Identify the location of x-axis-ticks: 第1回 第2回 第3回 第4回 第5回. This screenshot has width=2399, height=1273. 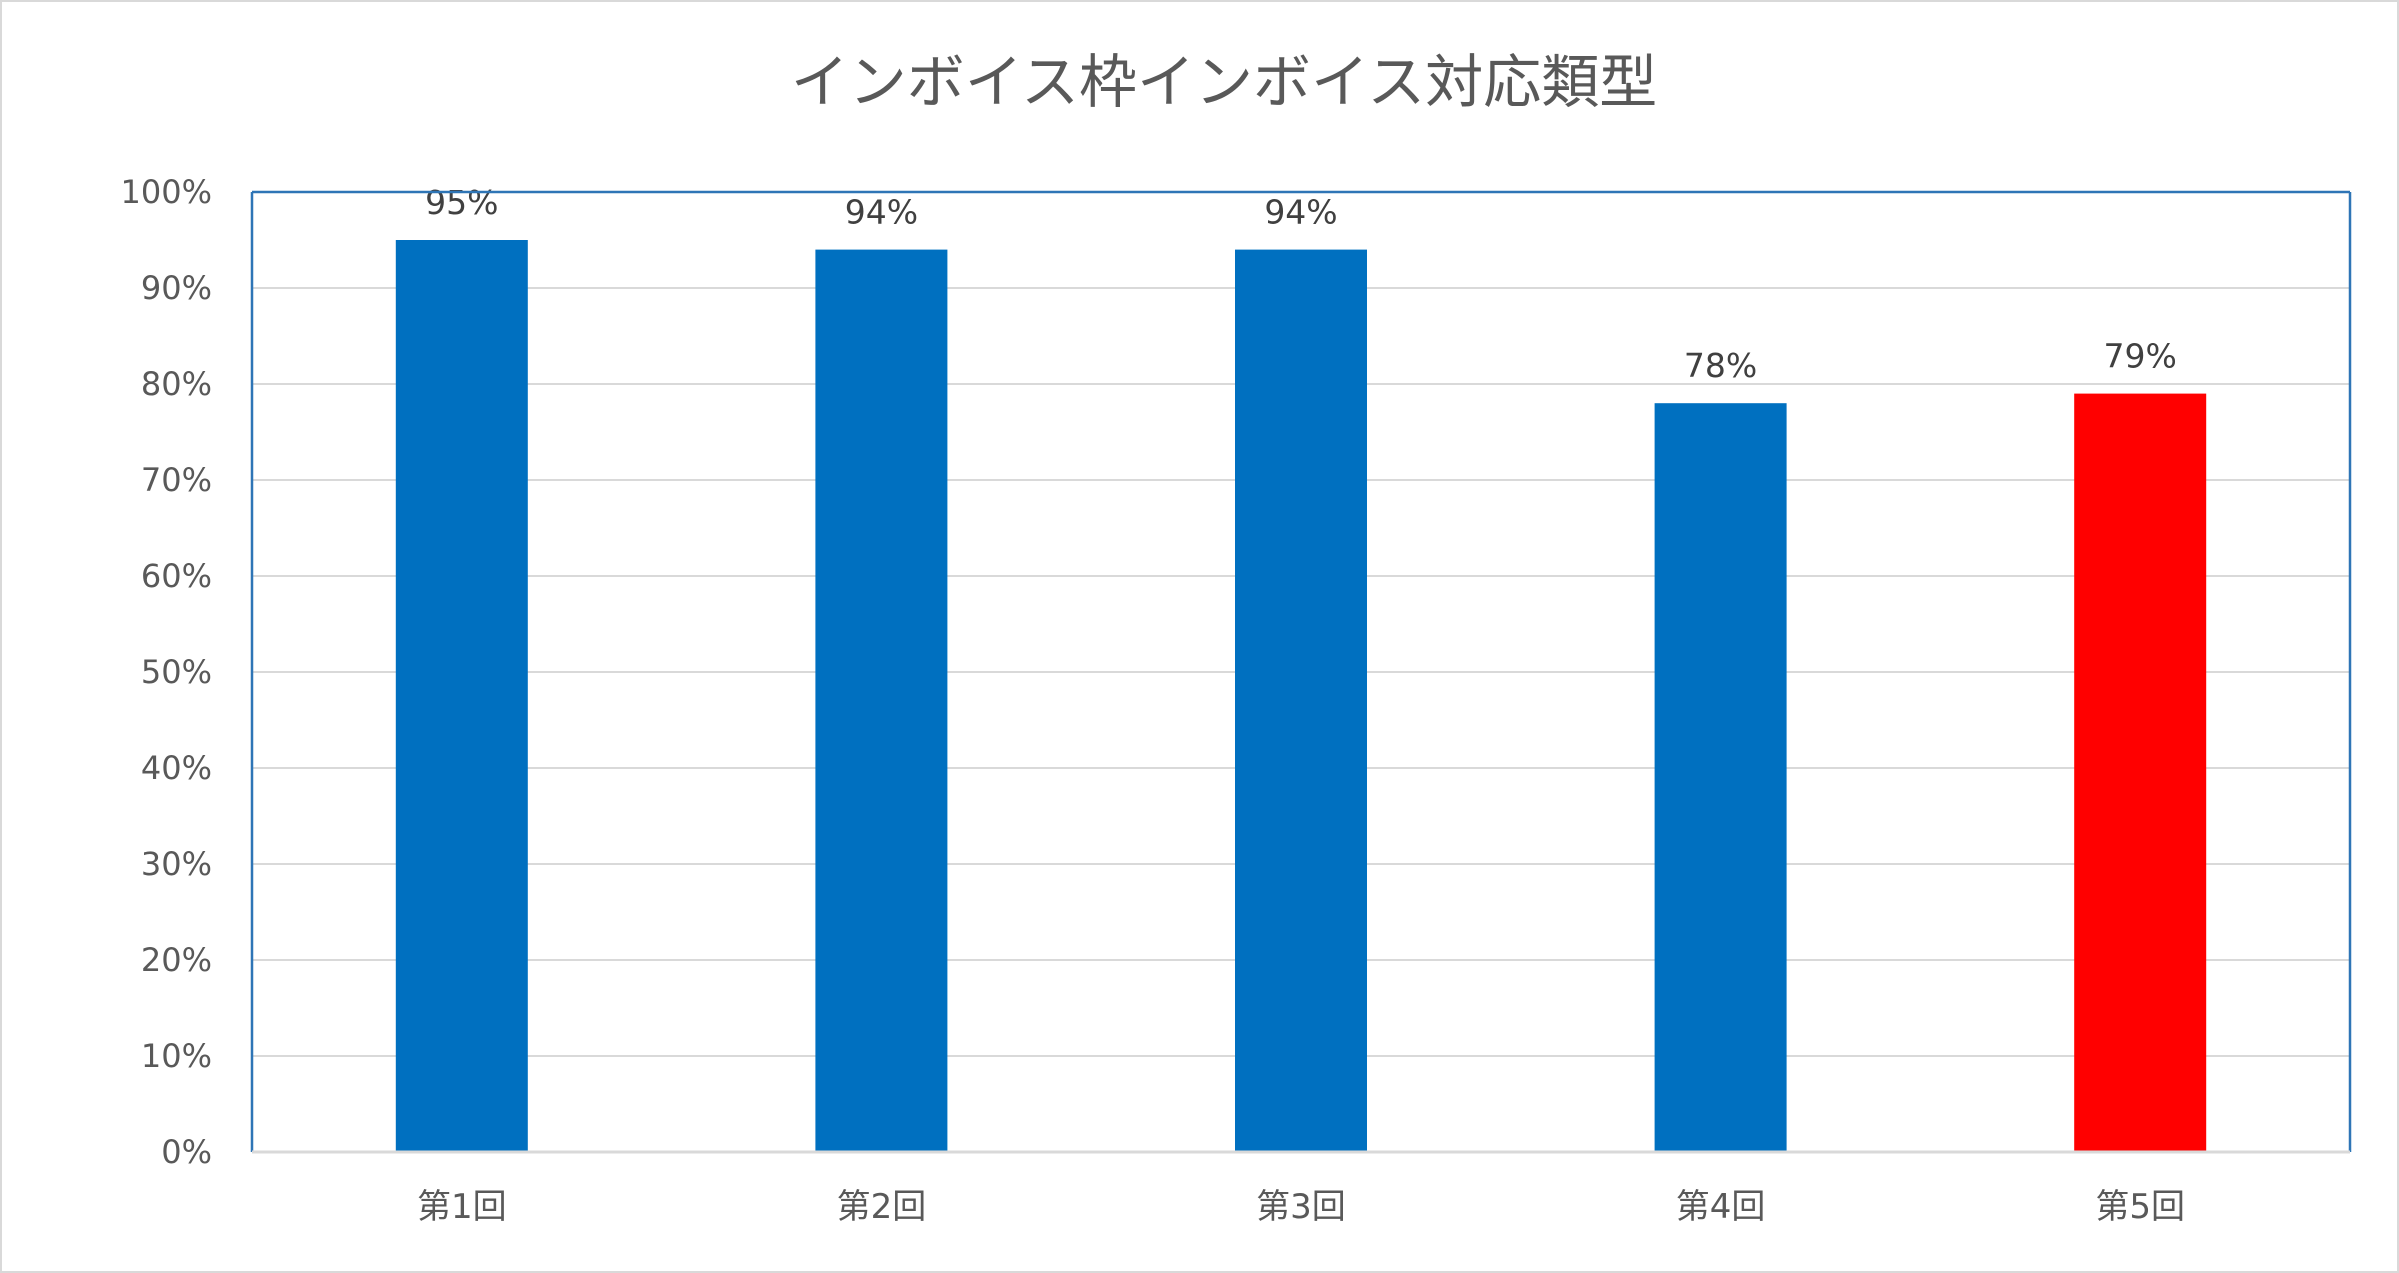
(1301, 1207).